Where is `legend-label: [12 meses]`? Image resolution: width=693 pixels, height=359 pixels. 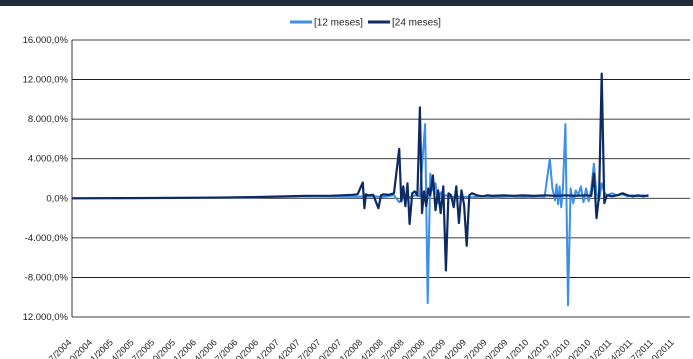
legend-label: [12 meses] is located at coordinates (338, 23).